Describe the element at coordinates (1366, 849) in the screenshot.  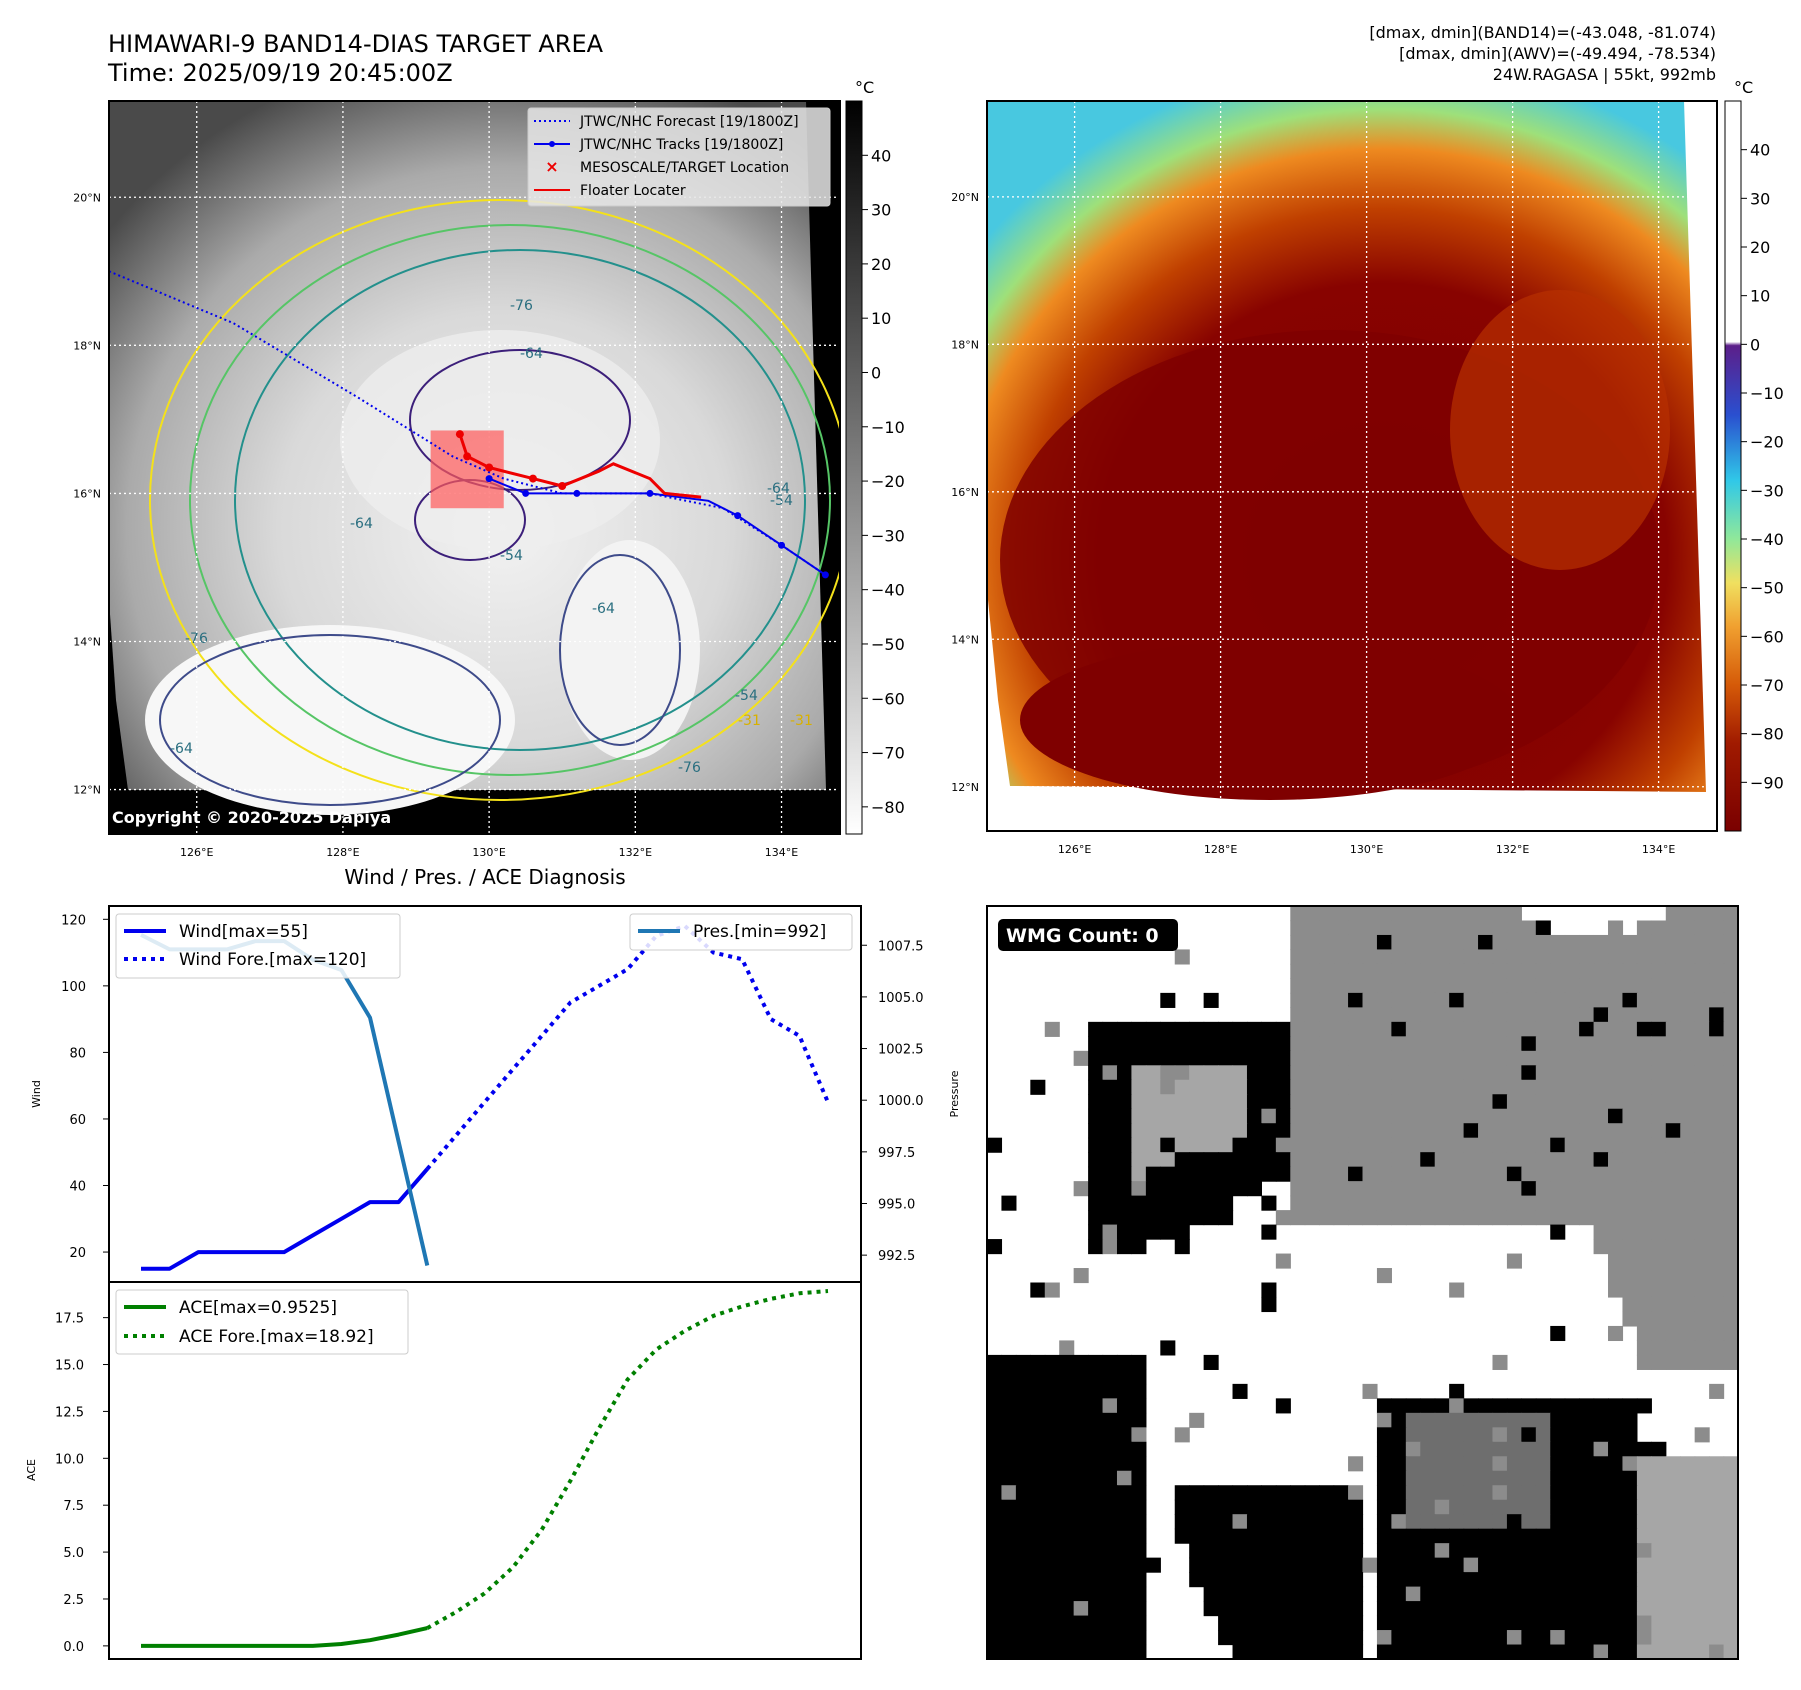
I see `awv-lon-labels: 126°E 128°E 130°E 132°E 134°E` at that location.